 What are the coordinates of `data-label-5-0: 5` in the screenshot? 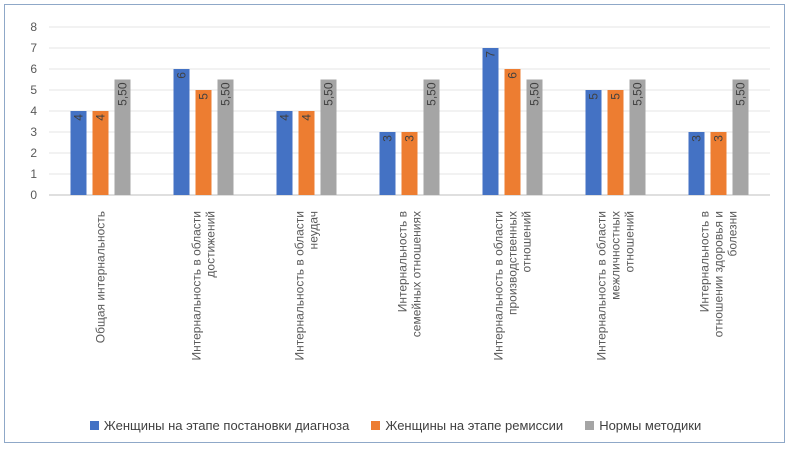 It's located at (594, 96).